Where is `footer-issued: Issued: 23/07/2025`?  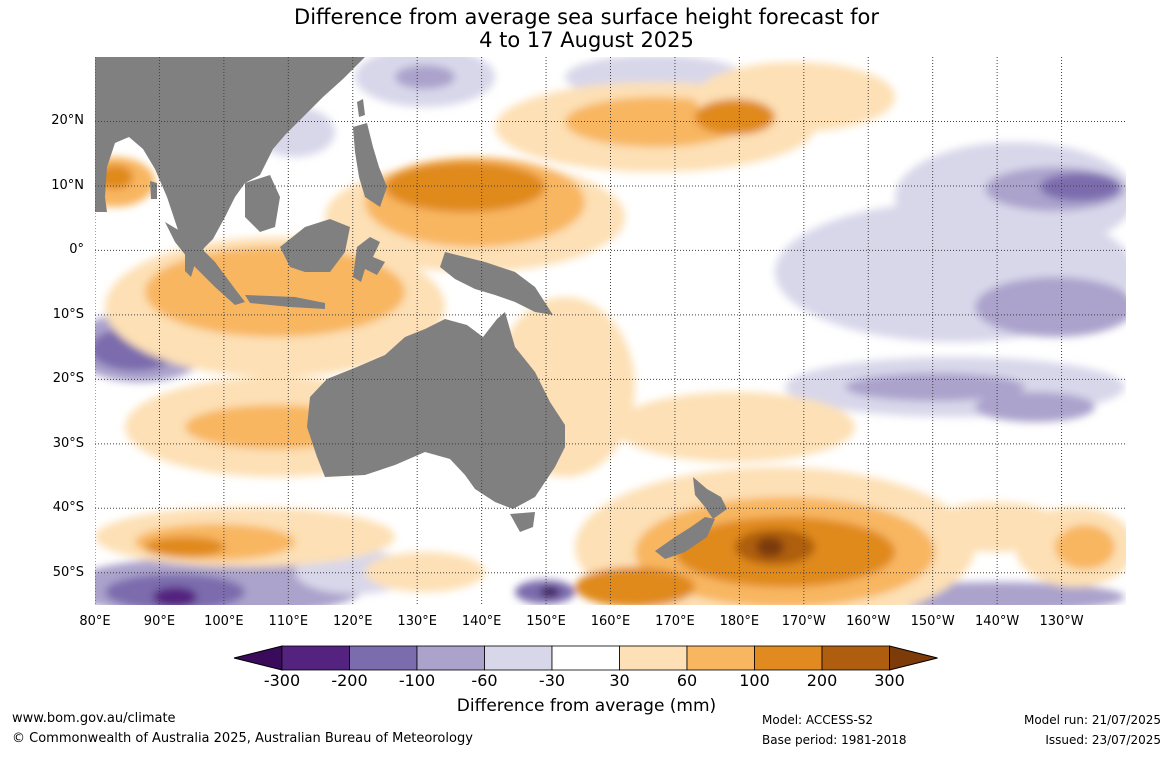
footer-issued: Issued: 23/07/2025 is located at coordinates (1103, 740).